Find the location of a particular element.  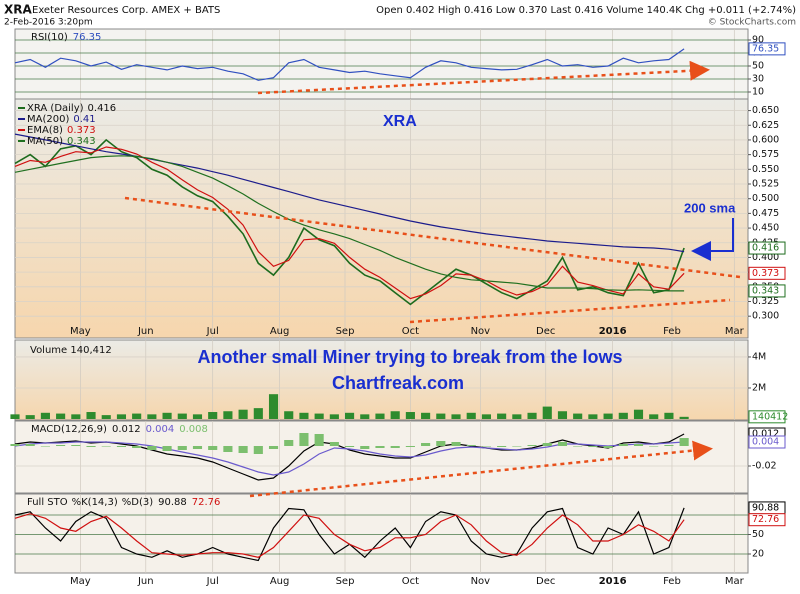

last-value-label: 90.88 is located at coordinates (765, 507).